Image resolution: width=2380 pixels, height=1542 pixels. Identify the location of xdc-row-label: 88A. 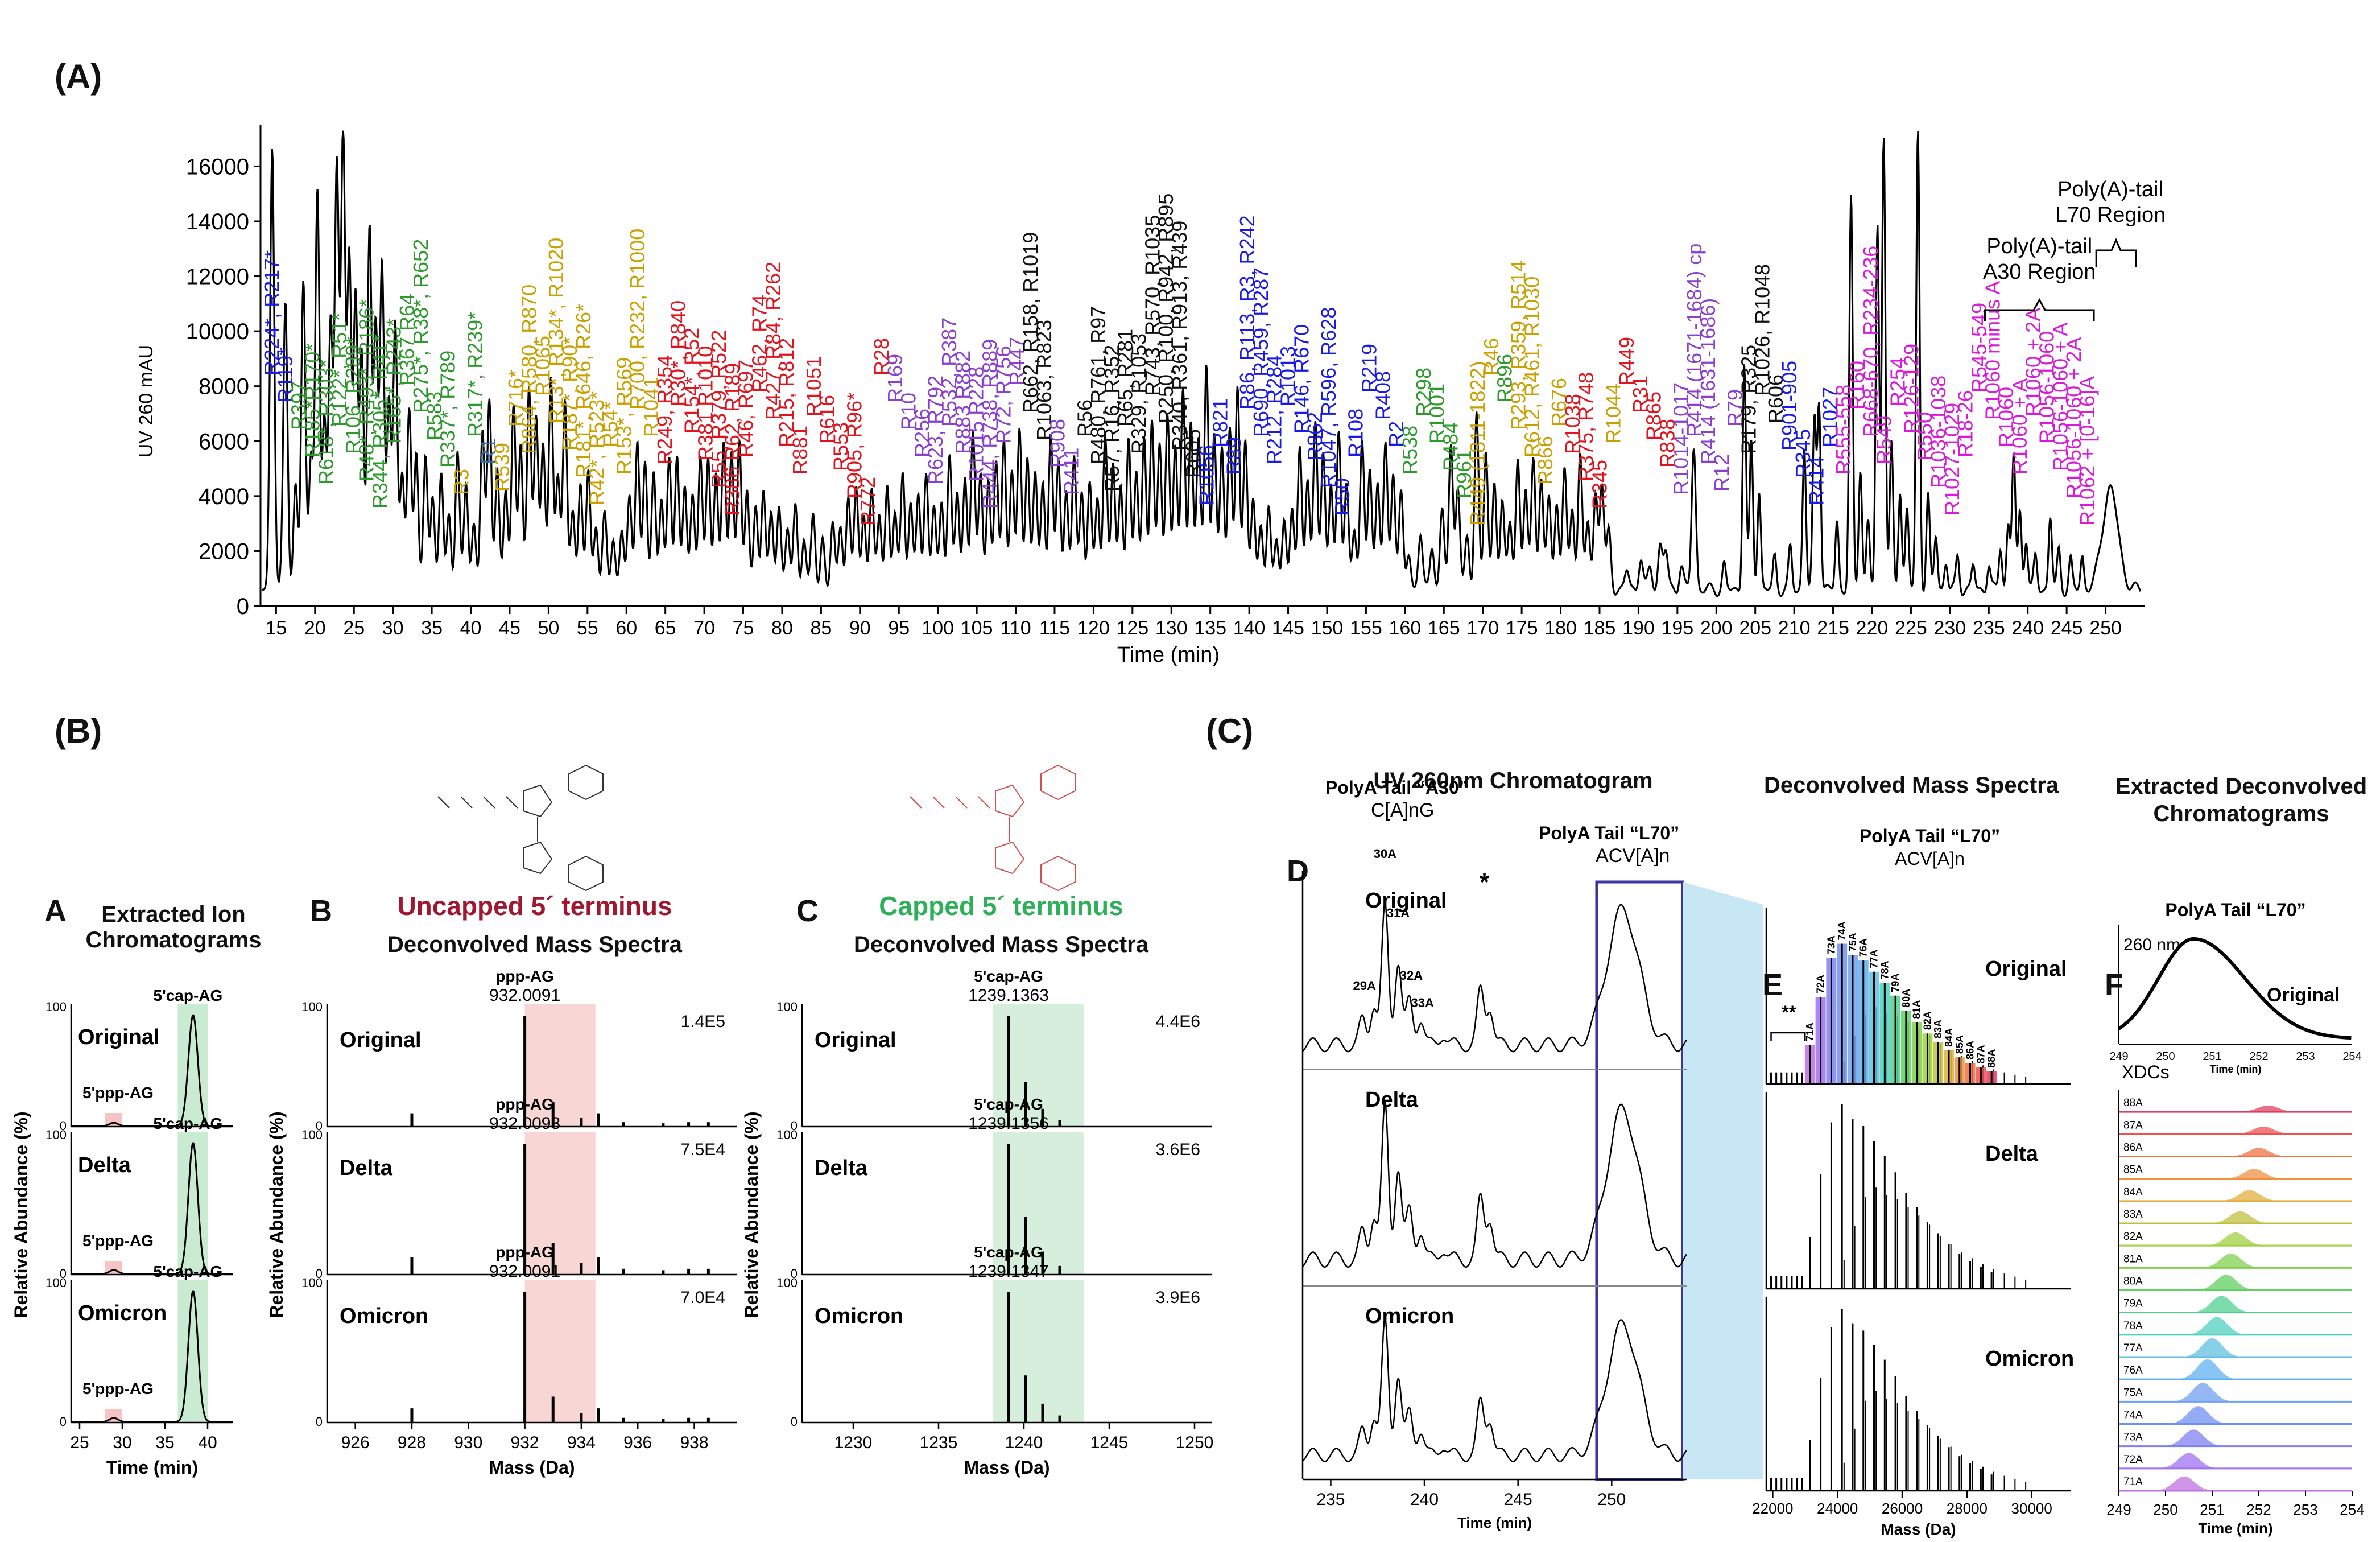
(2133, 1103).